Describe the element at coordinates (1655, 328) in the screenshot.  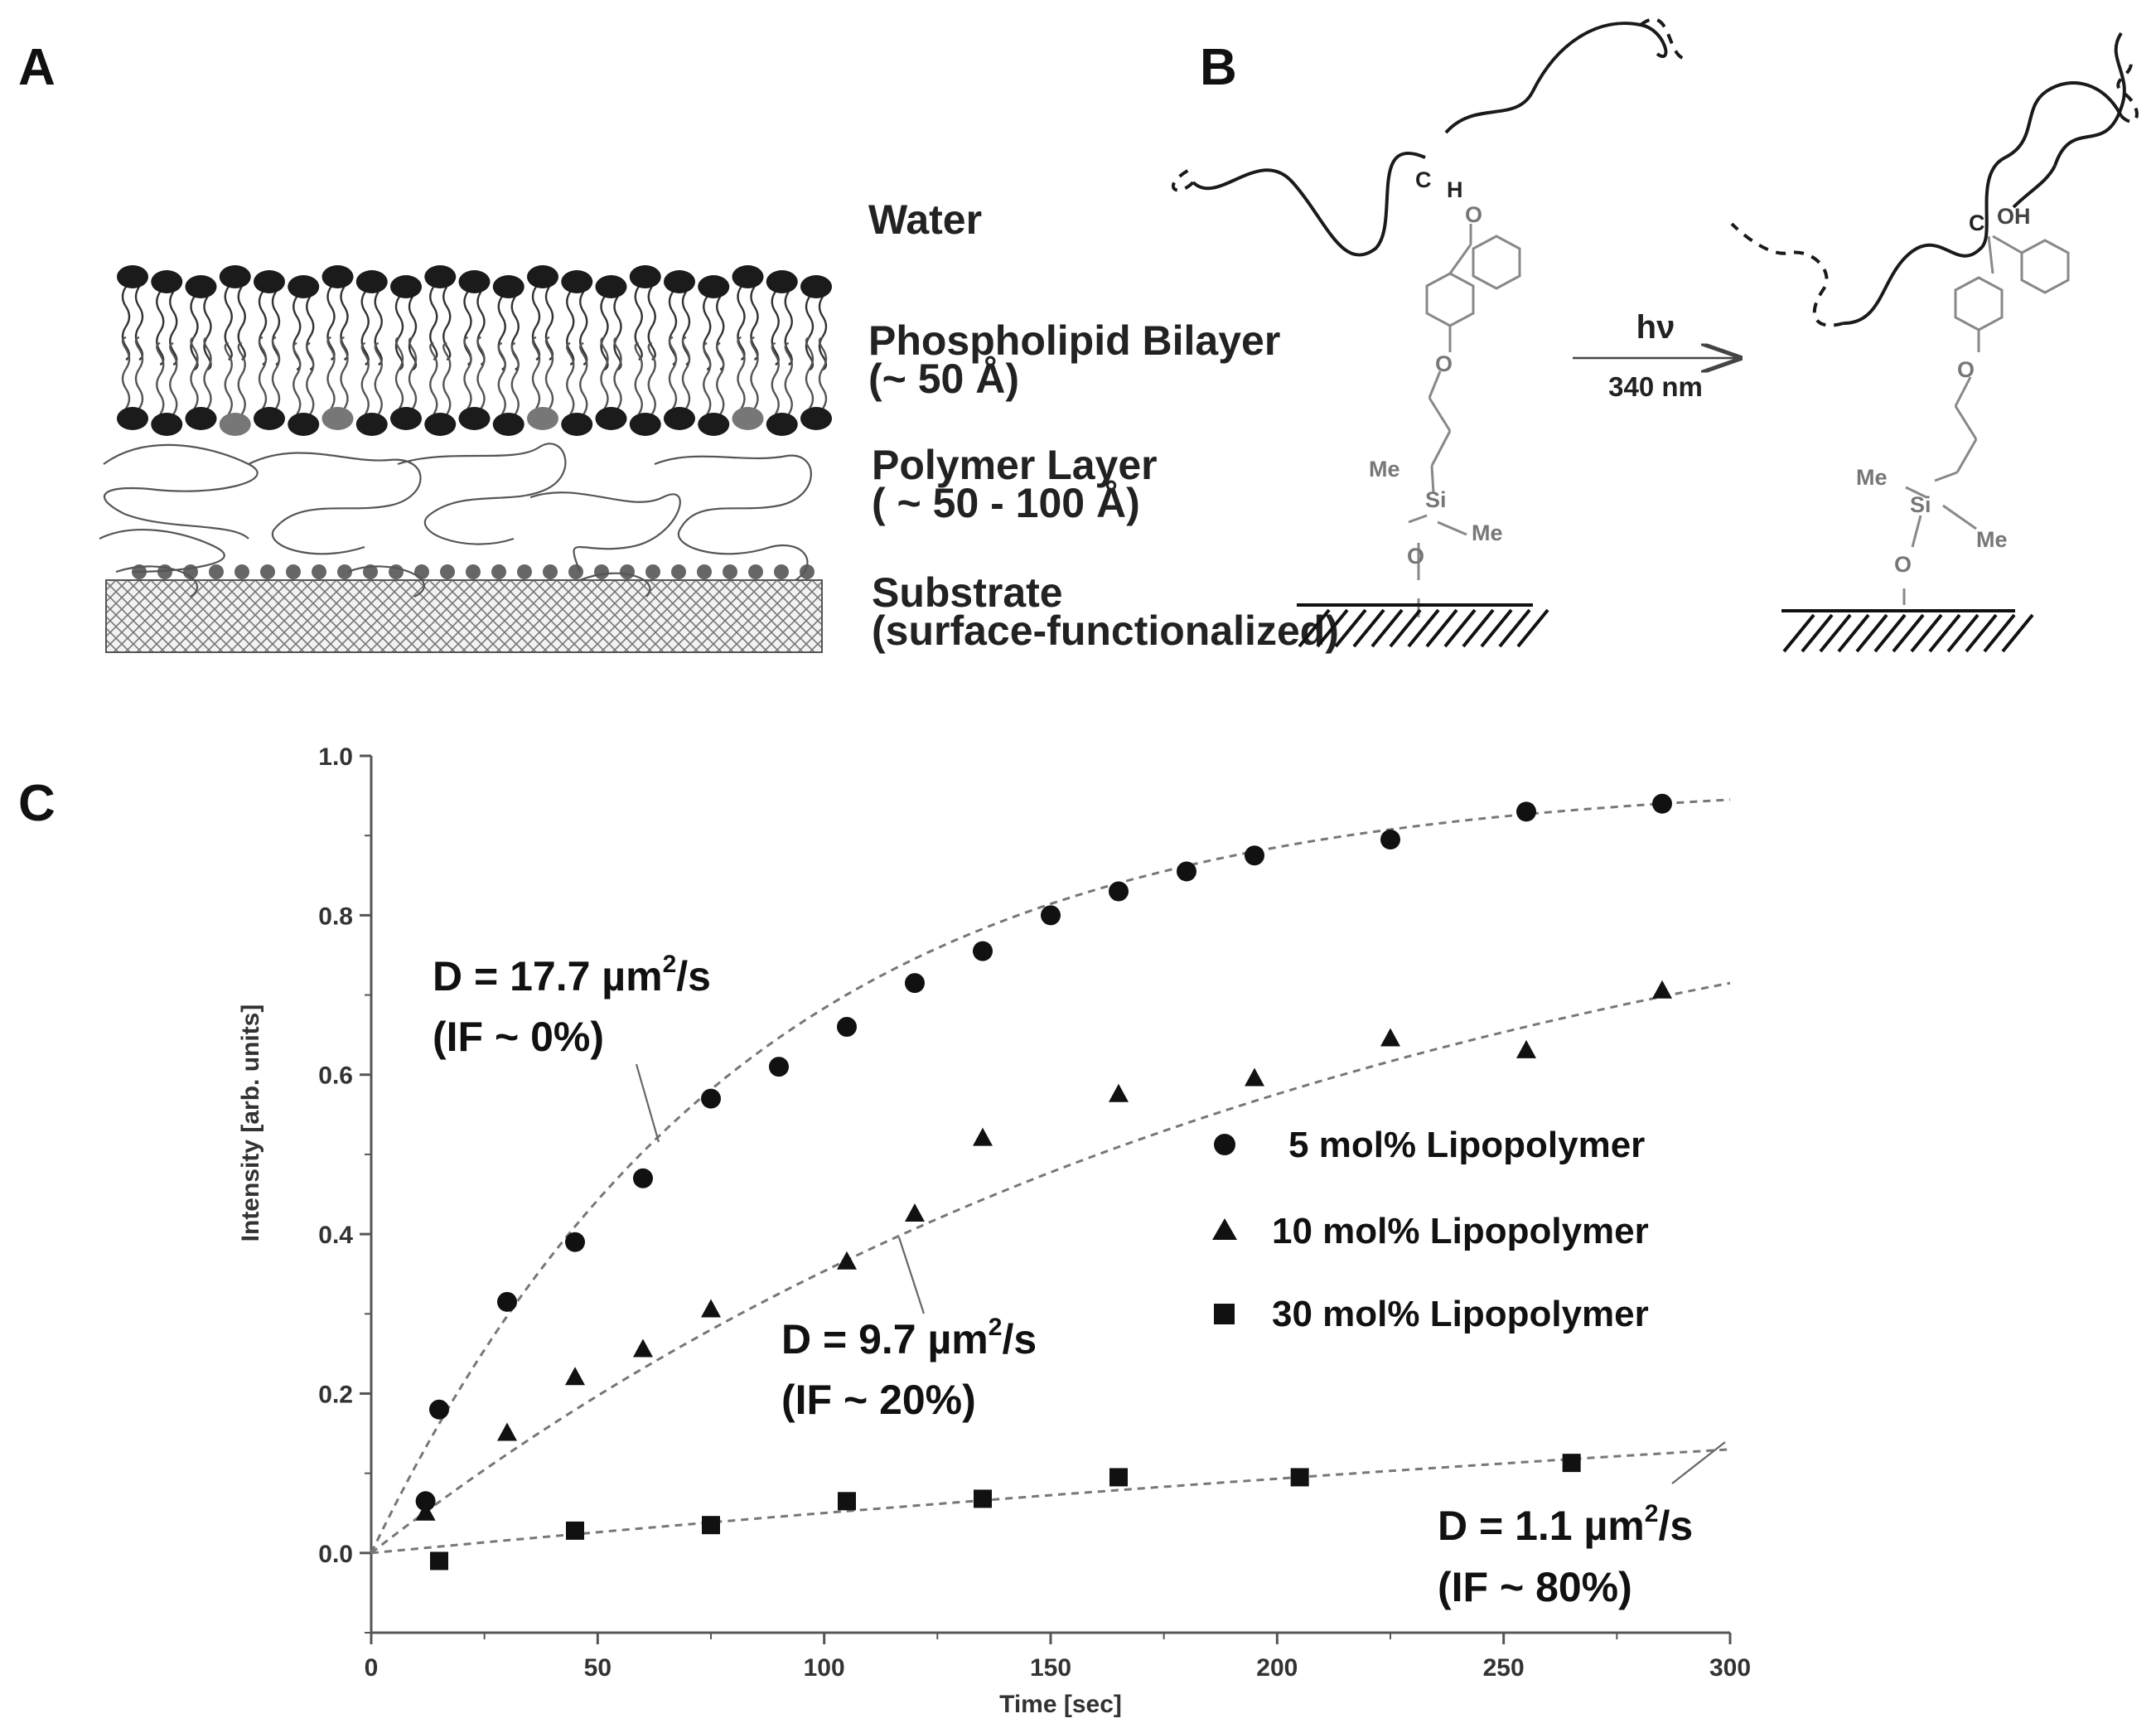
I see `arrow-label-hv: hν` at that location.